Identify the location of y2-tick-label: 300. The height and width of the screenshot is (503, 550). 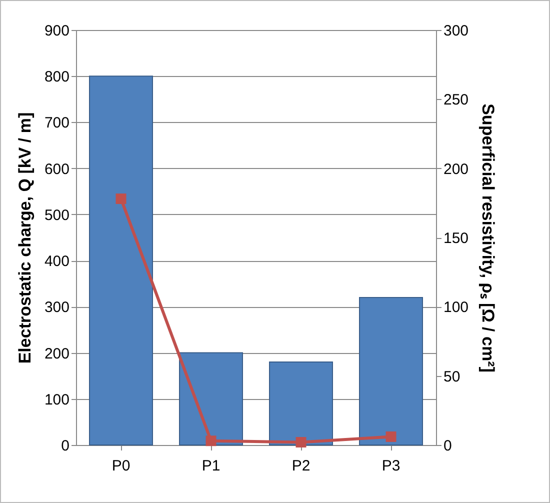
(456, 31).